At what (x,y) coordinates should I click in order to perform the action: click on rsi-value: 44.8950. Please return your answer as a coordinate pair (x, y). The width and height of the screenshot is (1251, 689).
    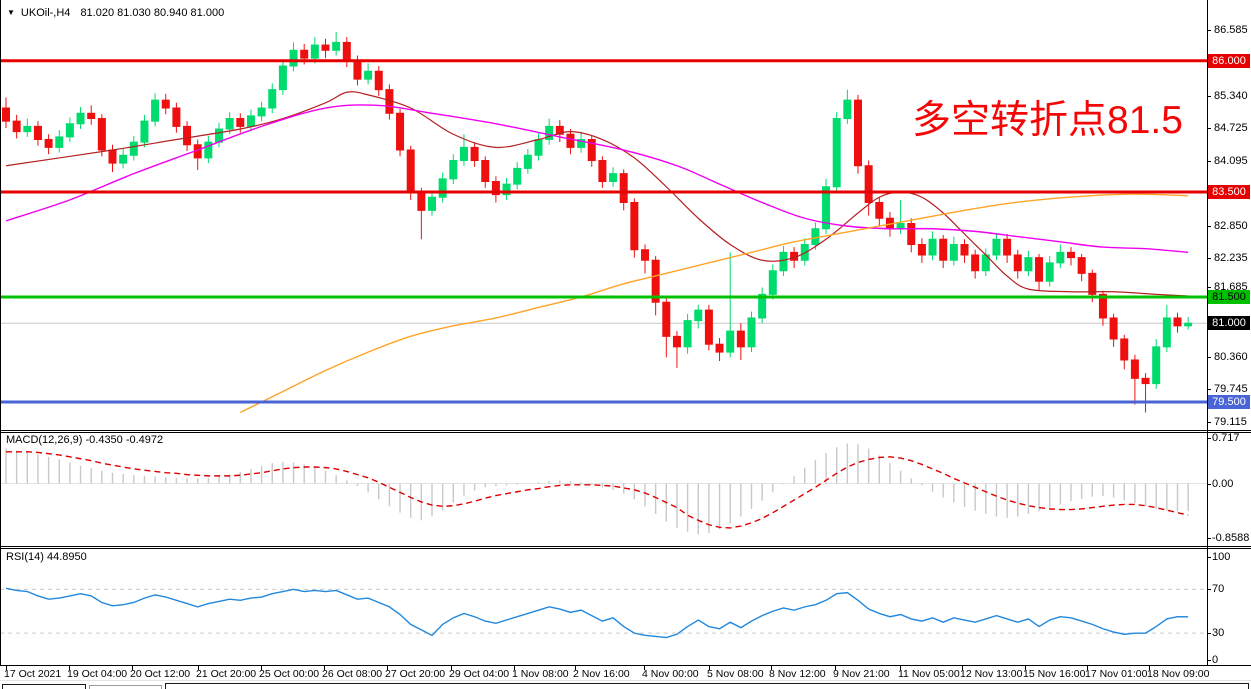
    Looking at the image, I should click on (66, 557).